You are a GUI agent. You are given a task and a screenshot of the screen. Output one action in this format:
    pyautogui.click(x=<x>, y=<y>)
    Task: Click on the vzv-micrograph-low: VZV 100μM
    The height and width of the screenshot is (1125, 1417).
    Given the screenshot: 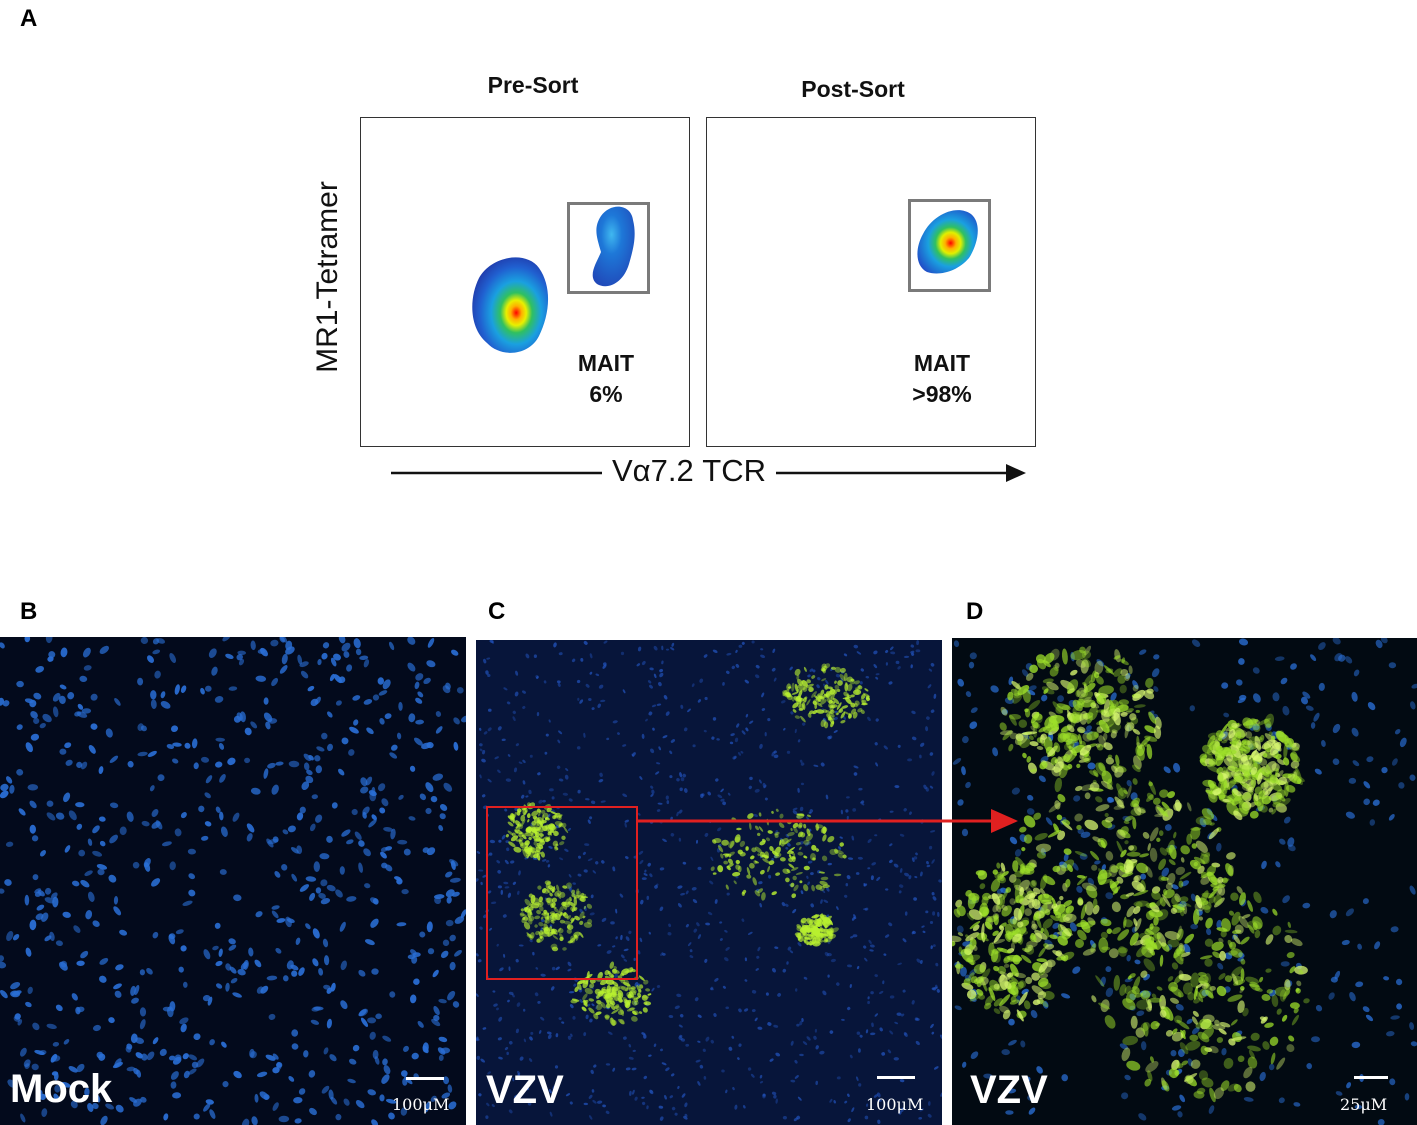 What is the action you would take?
    pyautogui.click(x=709, y=882)
    